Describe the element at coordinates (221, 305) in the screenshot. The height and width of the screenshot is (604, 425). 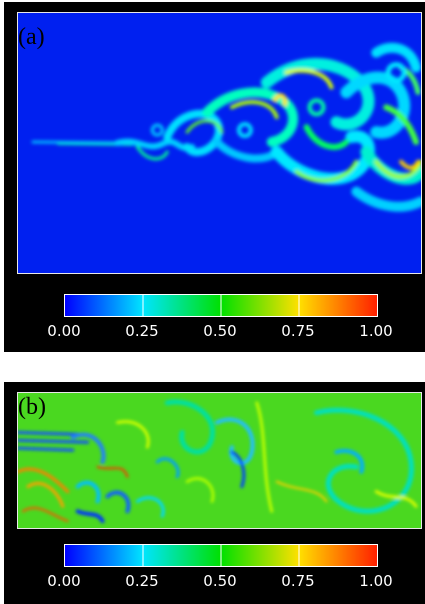
I see `colorbar-a` at that location.